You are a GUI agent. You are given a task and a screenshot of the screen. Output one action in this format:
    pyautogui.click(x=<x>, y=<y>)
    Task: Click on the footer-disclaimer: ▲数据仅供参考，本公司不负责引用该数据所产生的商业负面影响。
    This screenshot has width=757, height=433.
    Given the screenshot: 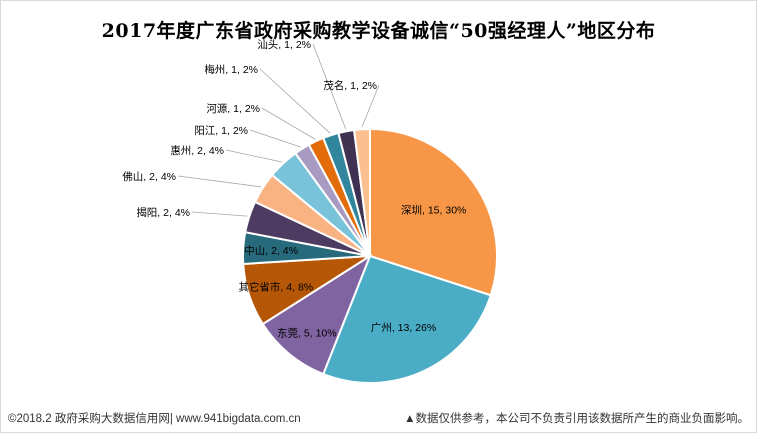 What is the action you would take?
    pyautogui.click(x=576, y=419)
    